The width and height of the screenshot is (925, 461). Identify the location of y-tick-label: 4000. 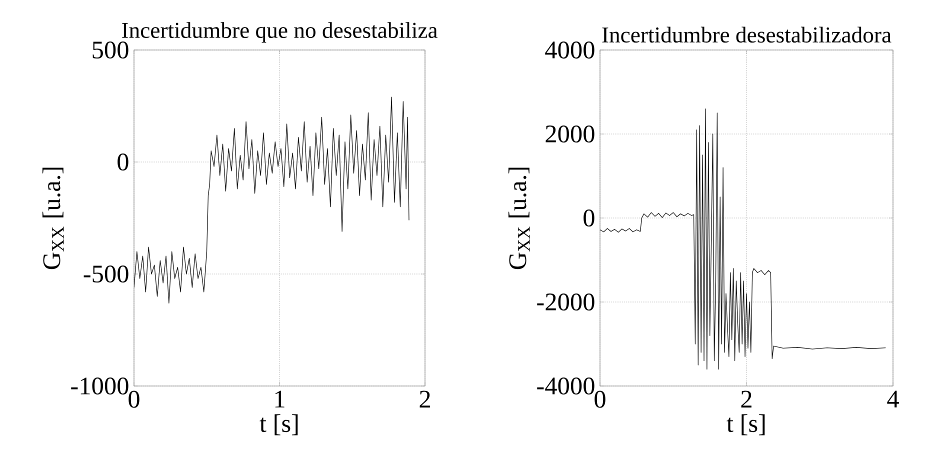
(569, 50).